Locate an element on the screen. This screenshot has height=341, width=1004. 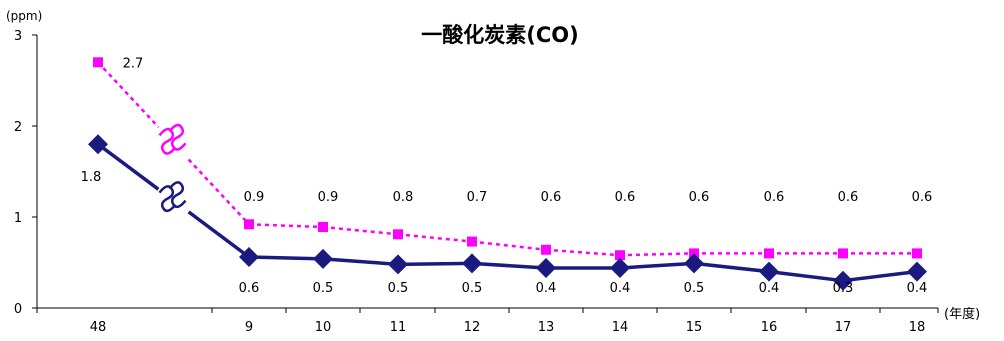
x-tick-label: 16 is located at coordinates (769, 327).